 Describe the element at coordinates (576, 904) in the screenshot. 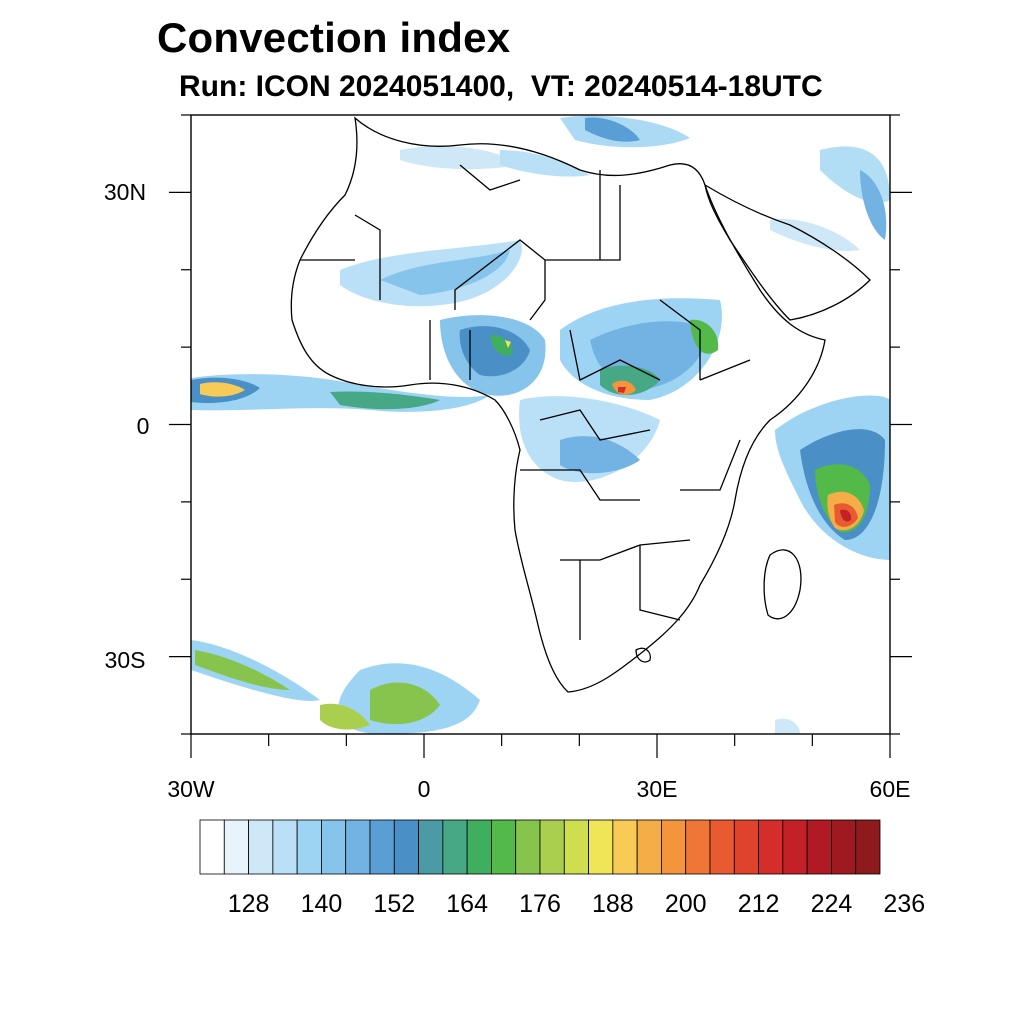

I see `colorbar-labels: 128 140 152 164 176 188 200 212 224 236` at that location.